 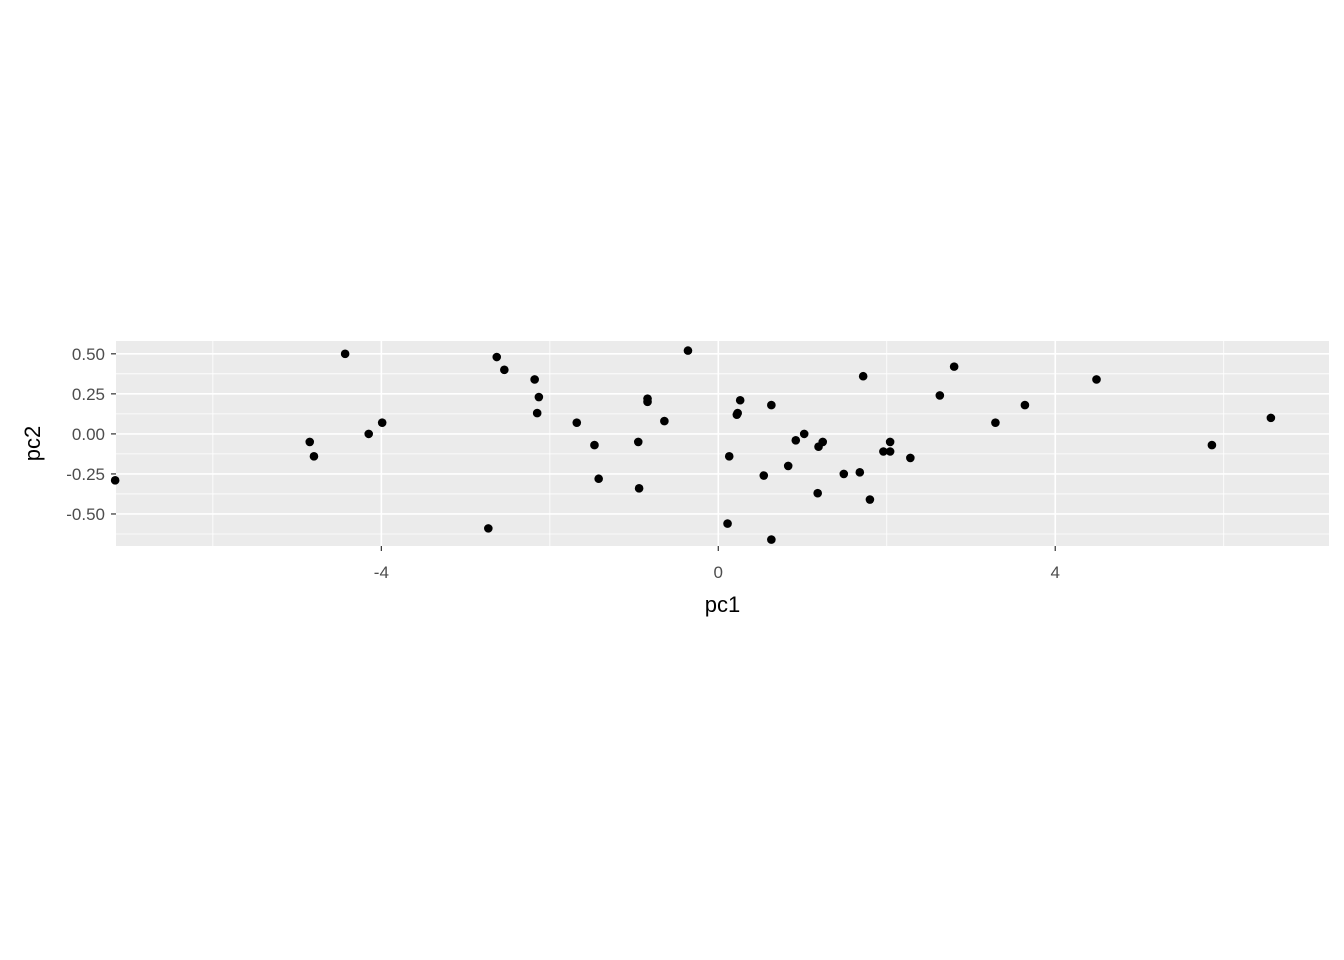 I want to click on x-tick-label: 4, so click(x=1054, y=572).